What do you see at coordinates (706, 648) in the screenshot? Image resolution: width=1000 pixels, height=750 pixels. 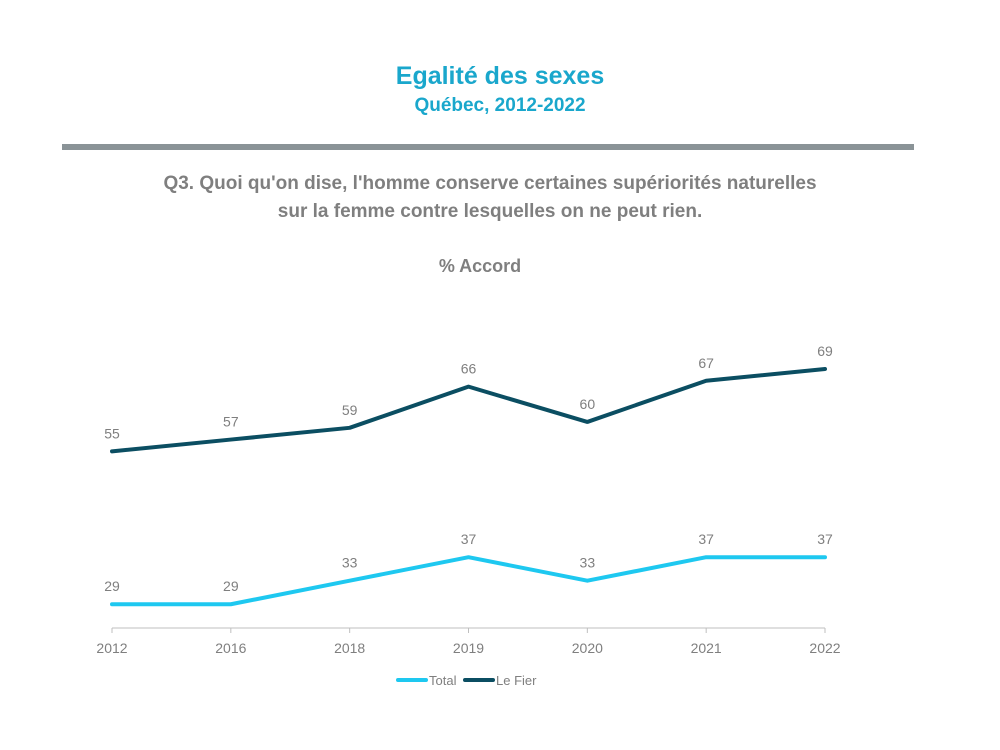 I see `x-tick-label-2021: 2021` at bounding box center [706, 648].